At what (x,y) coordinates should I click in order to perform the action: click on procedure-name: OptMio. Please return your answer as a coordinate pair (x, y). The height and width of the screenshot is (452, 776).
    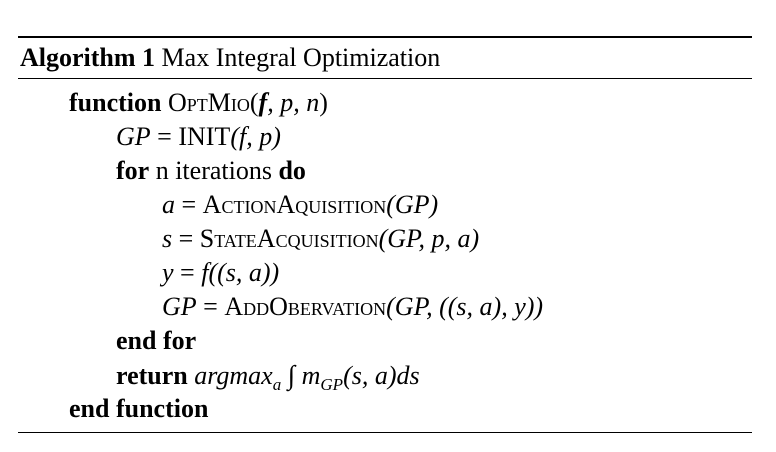
    Looking at the image, I should click on (208, 102).